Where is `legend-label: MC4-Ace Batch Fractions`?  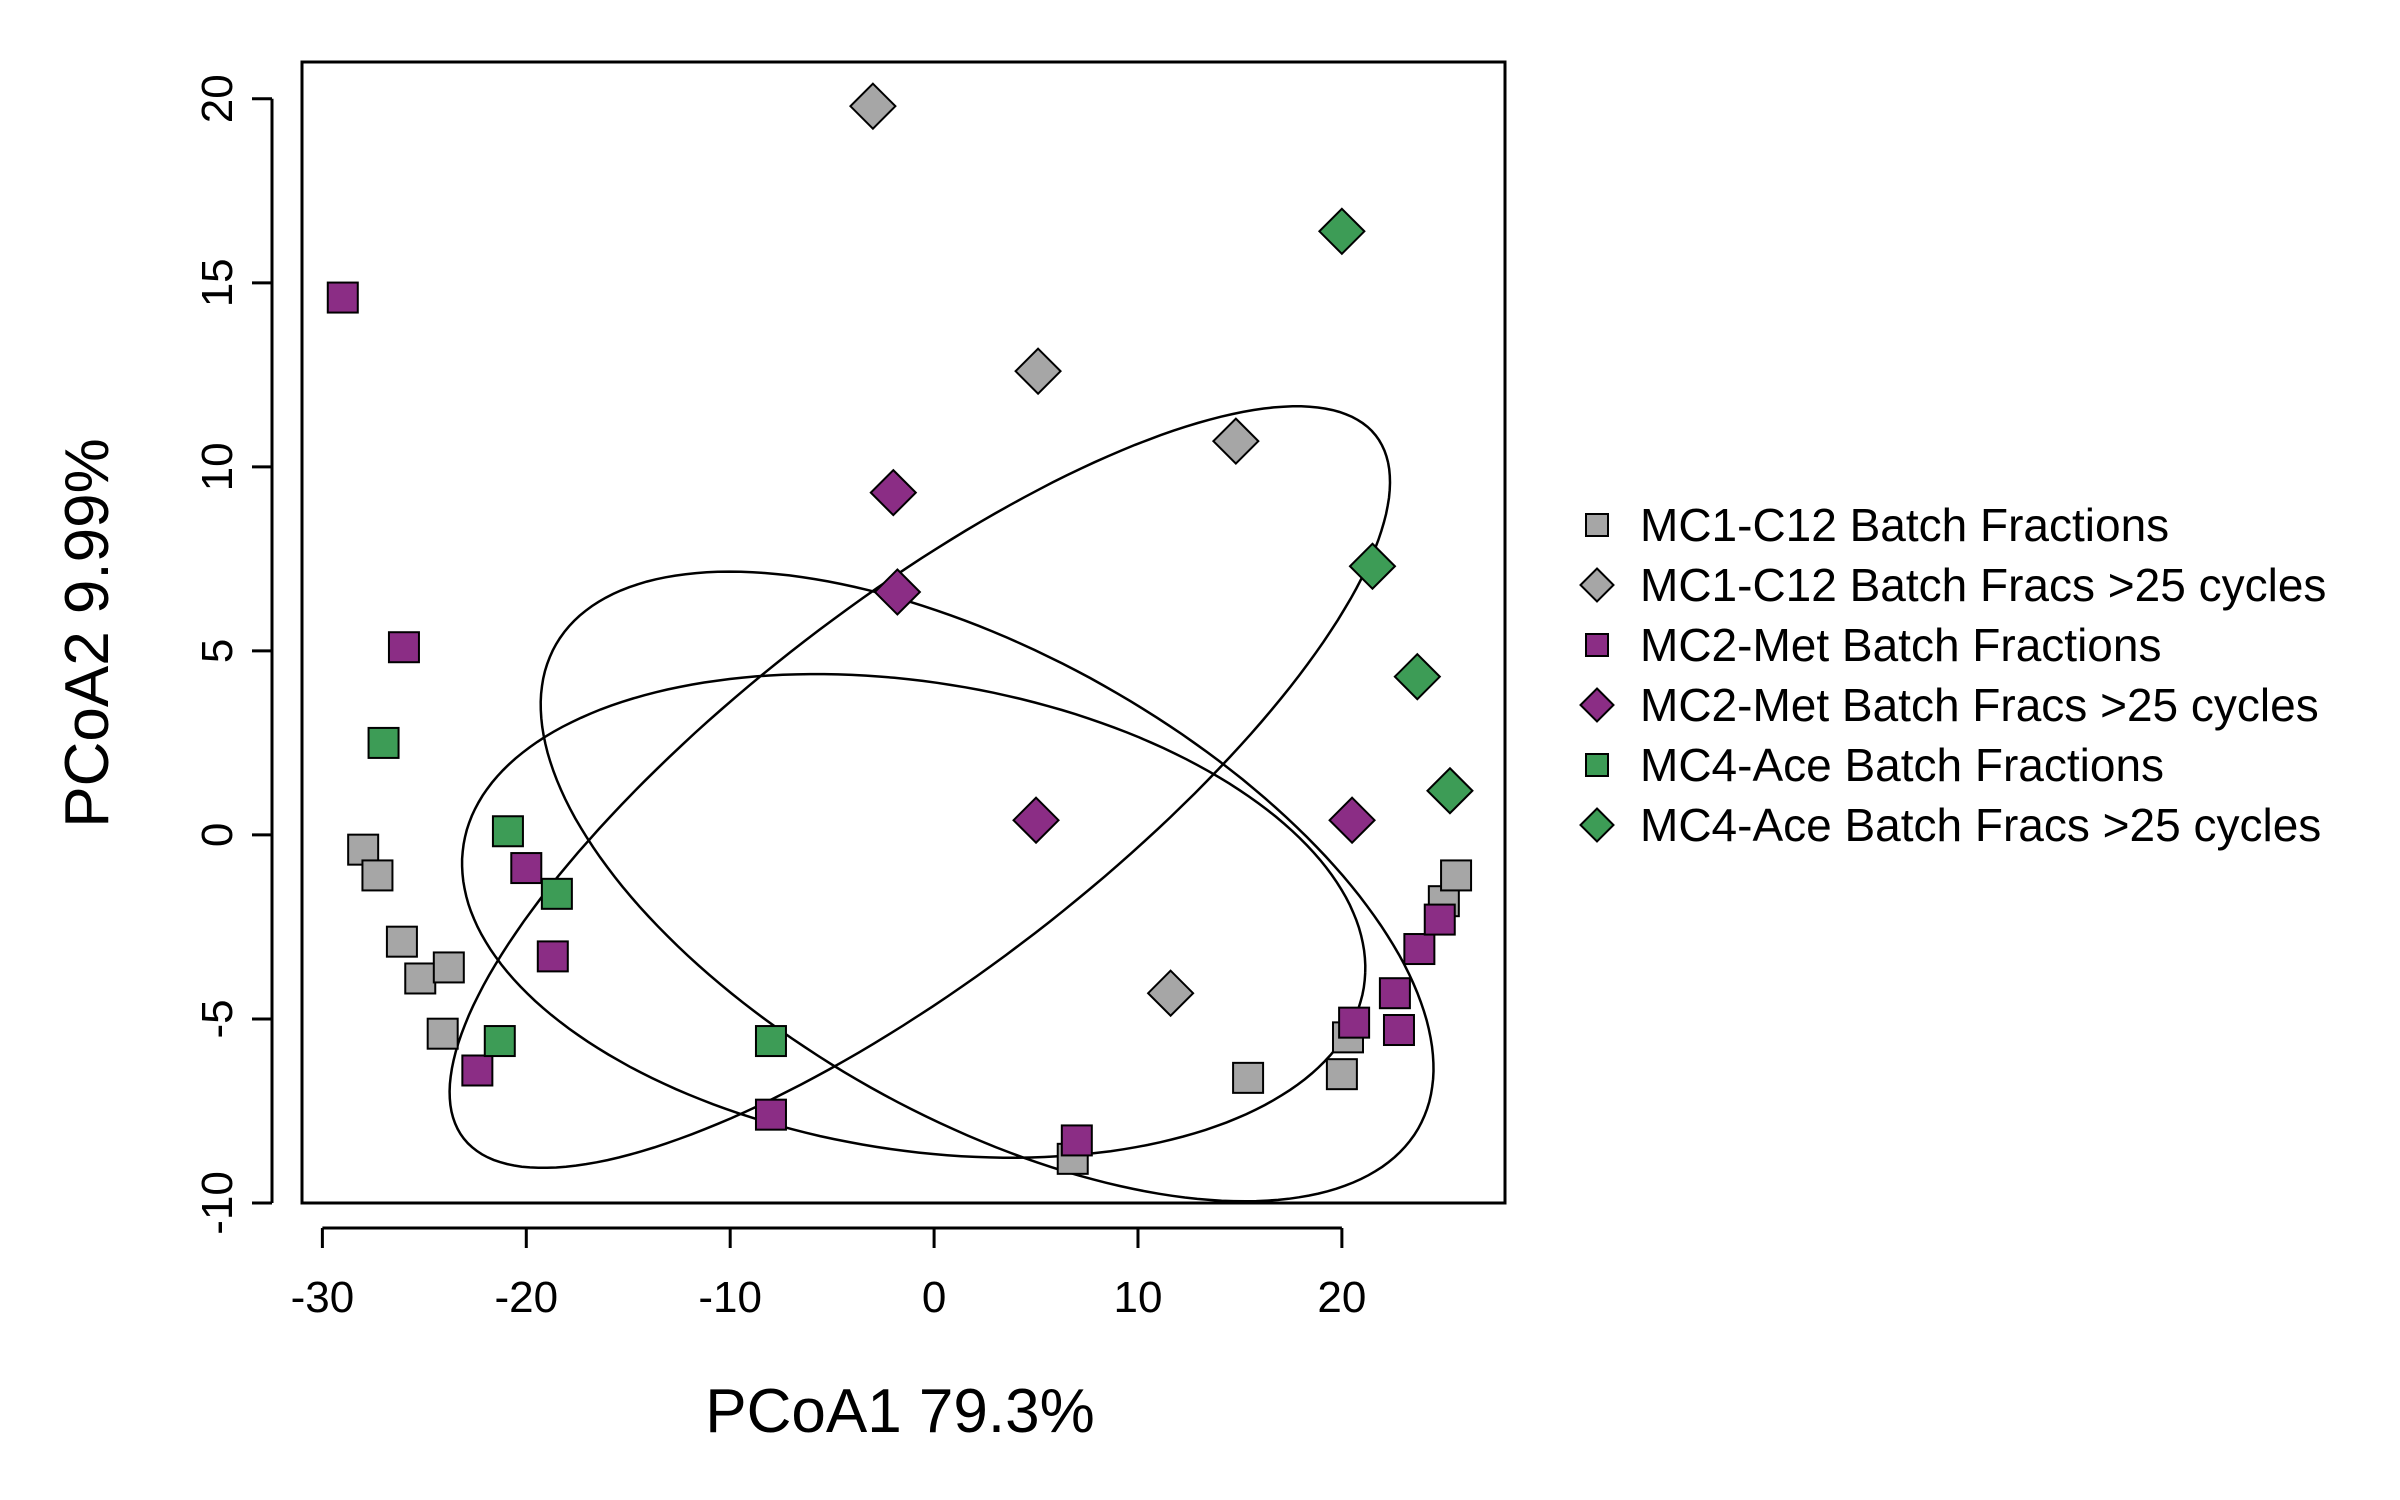 legend-label: MC4-Ace Batch Fractions is located at coordinates (1902, 765).